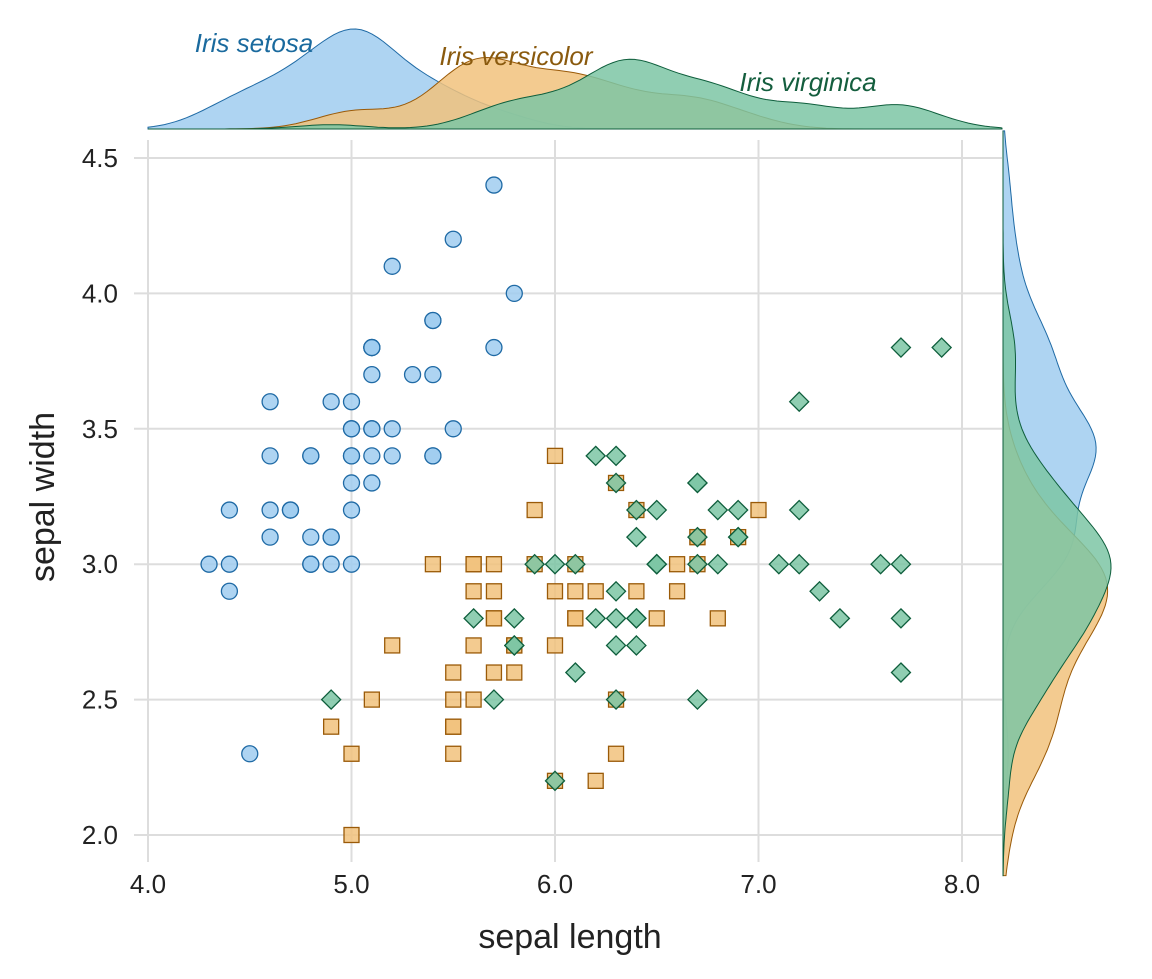 This screenshot has width=1152, height=979. What do you see at coordinates (100, 835) in the screenshot?
I see `y-tick-label: 2.0` at bounding box center [100, 835].